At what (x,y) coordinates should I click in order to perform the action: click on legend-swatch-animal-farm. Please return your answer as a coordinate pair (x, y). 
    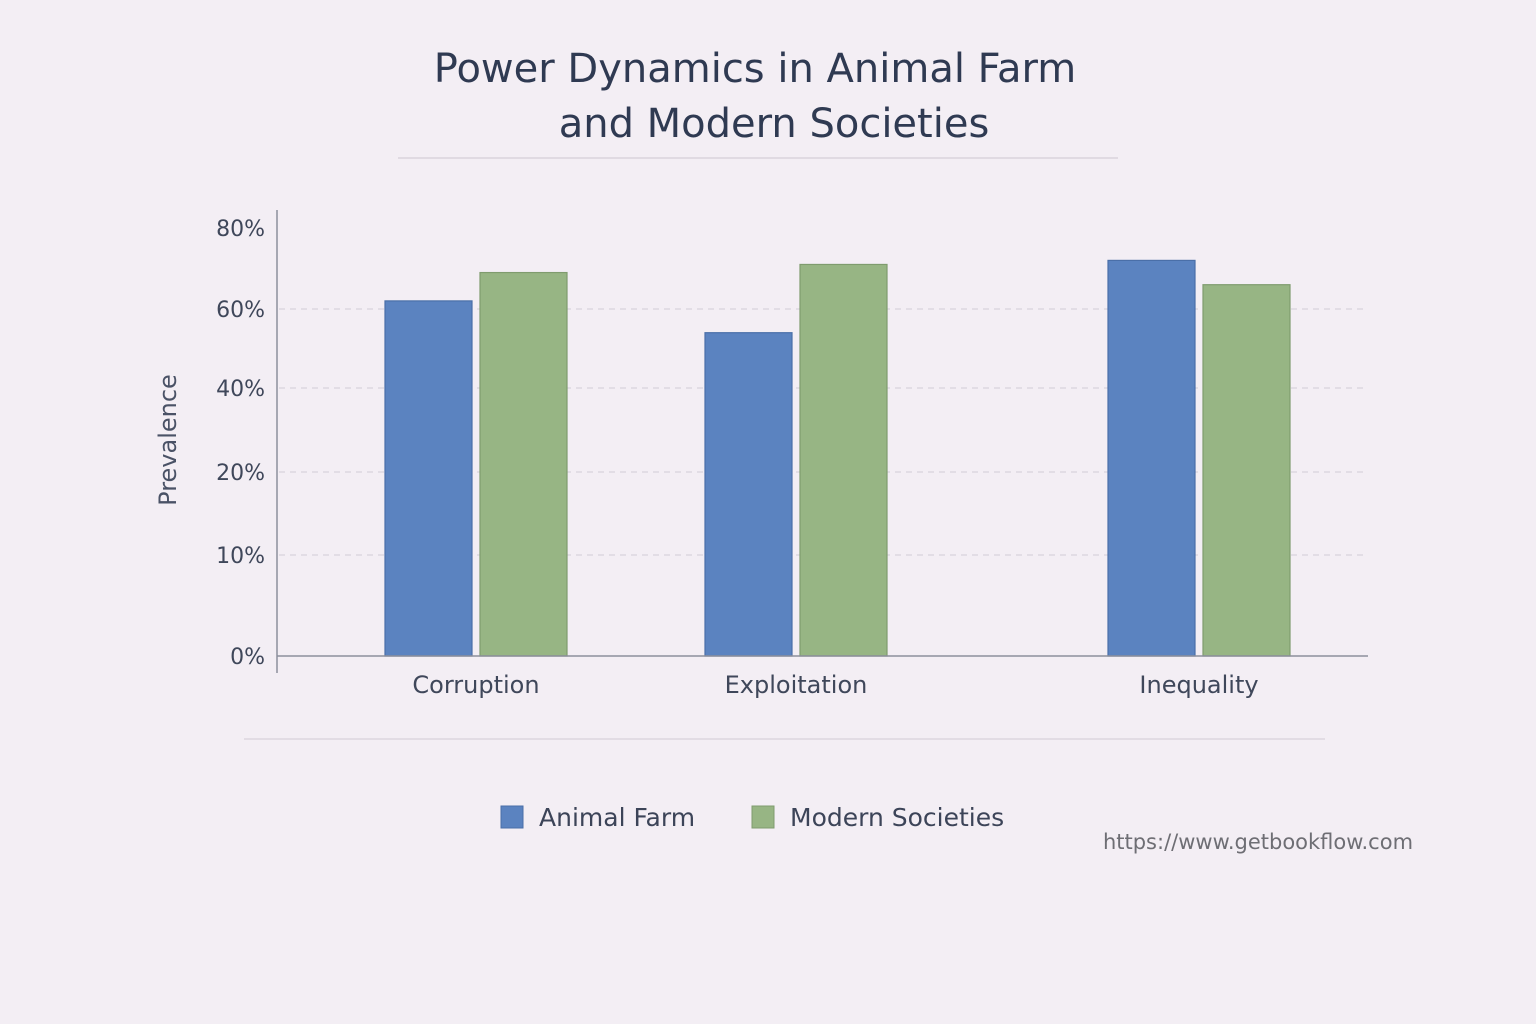
    Looking at the image, I should click on (512, 817).